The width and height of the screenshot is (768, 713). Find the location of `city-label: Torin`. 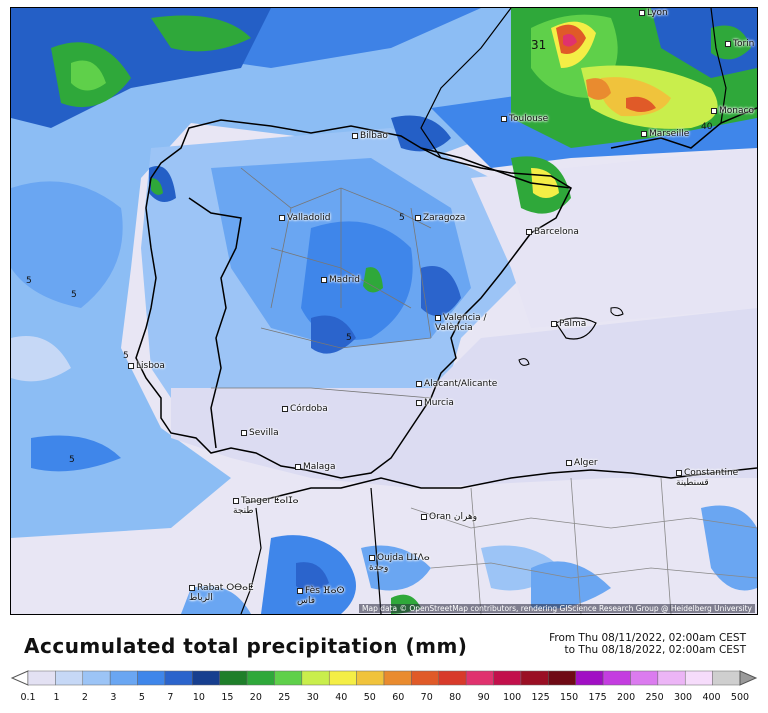

city-label: Torin is located at coordinates (739, 44).